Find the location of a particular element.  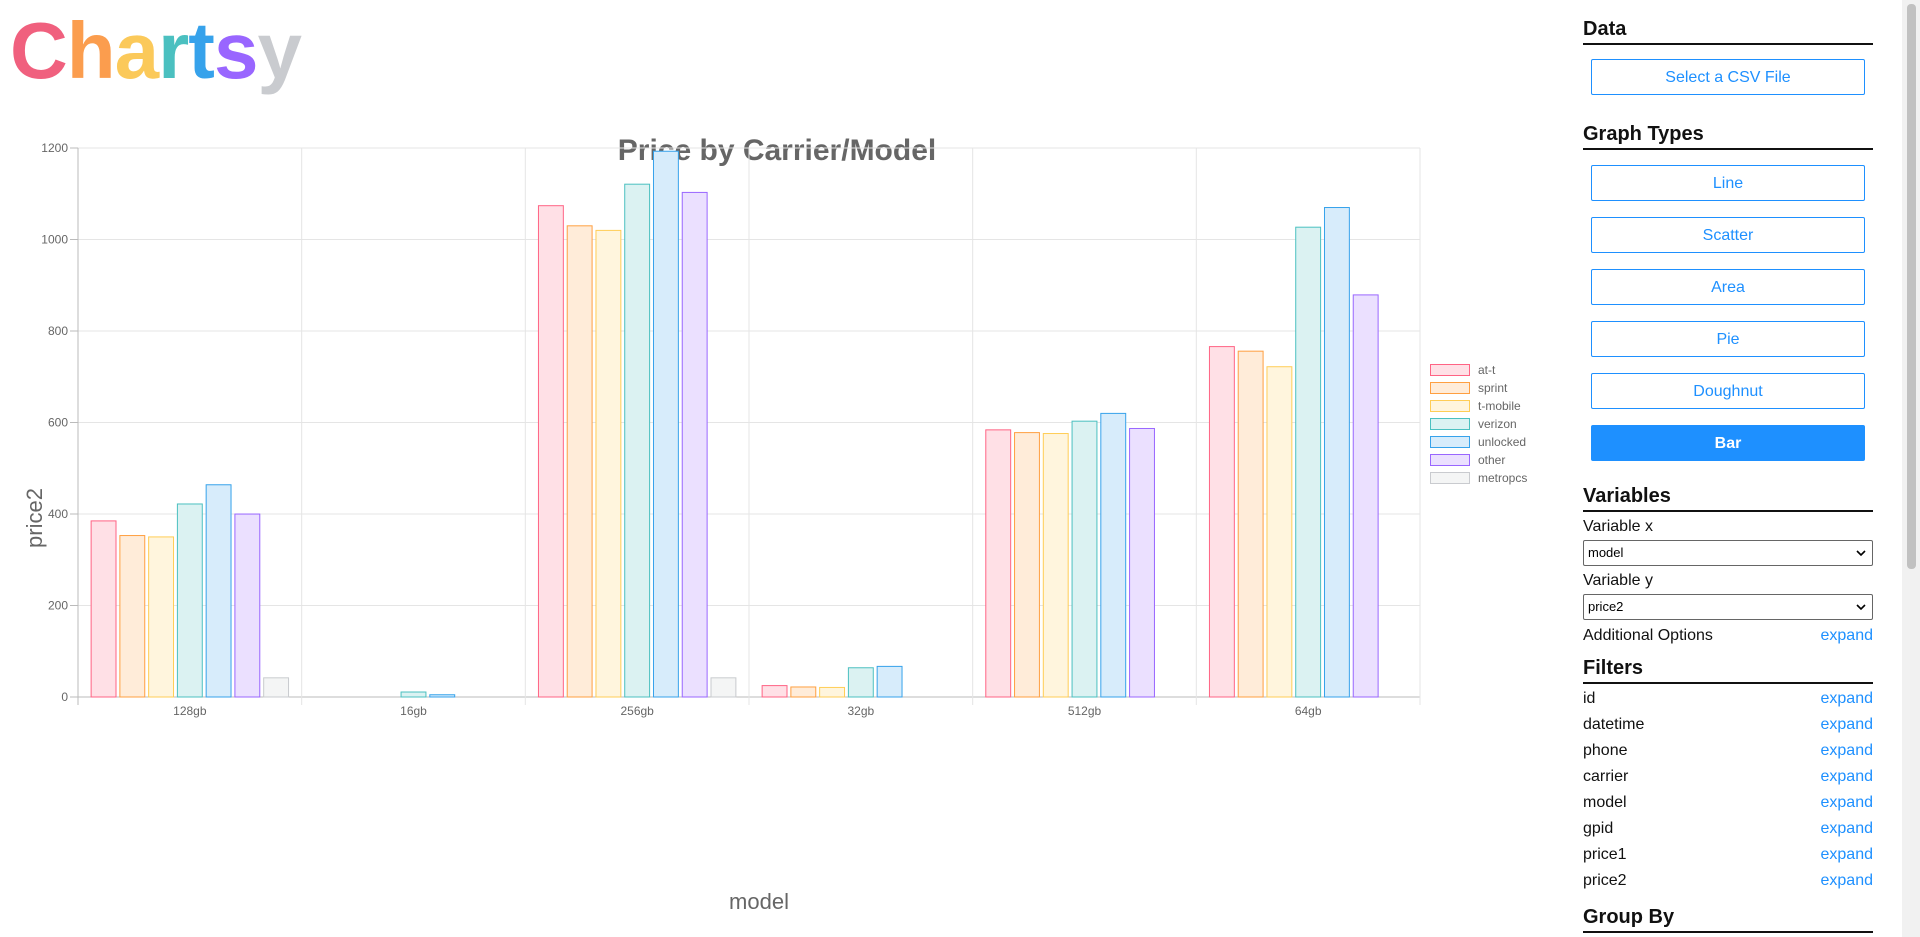

filter-label: carrier is located at coordinates (1606, 776).